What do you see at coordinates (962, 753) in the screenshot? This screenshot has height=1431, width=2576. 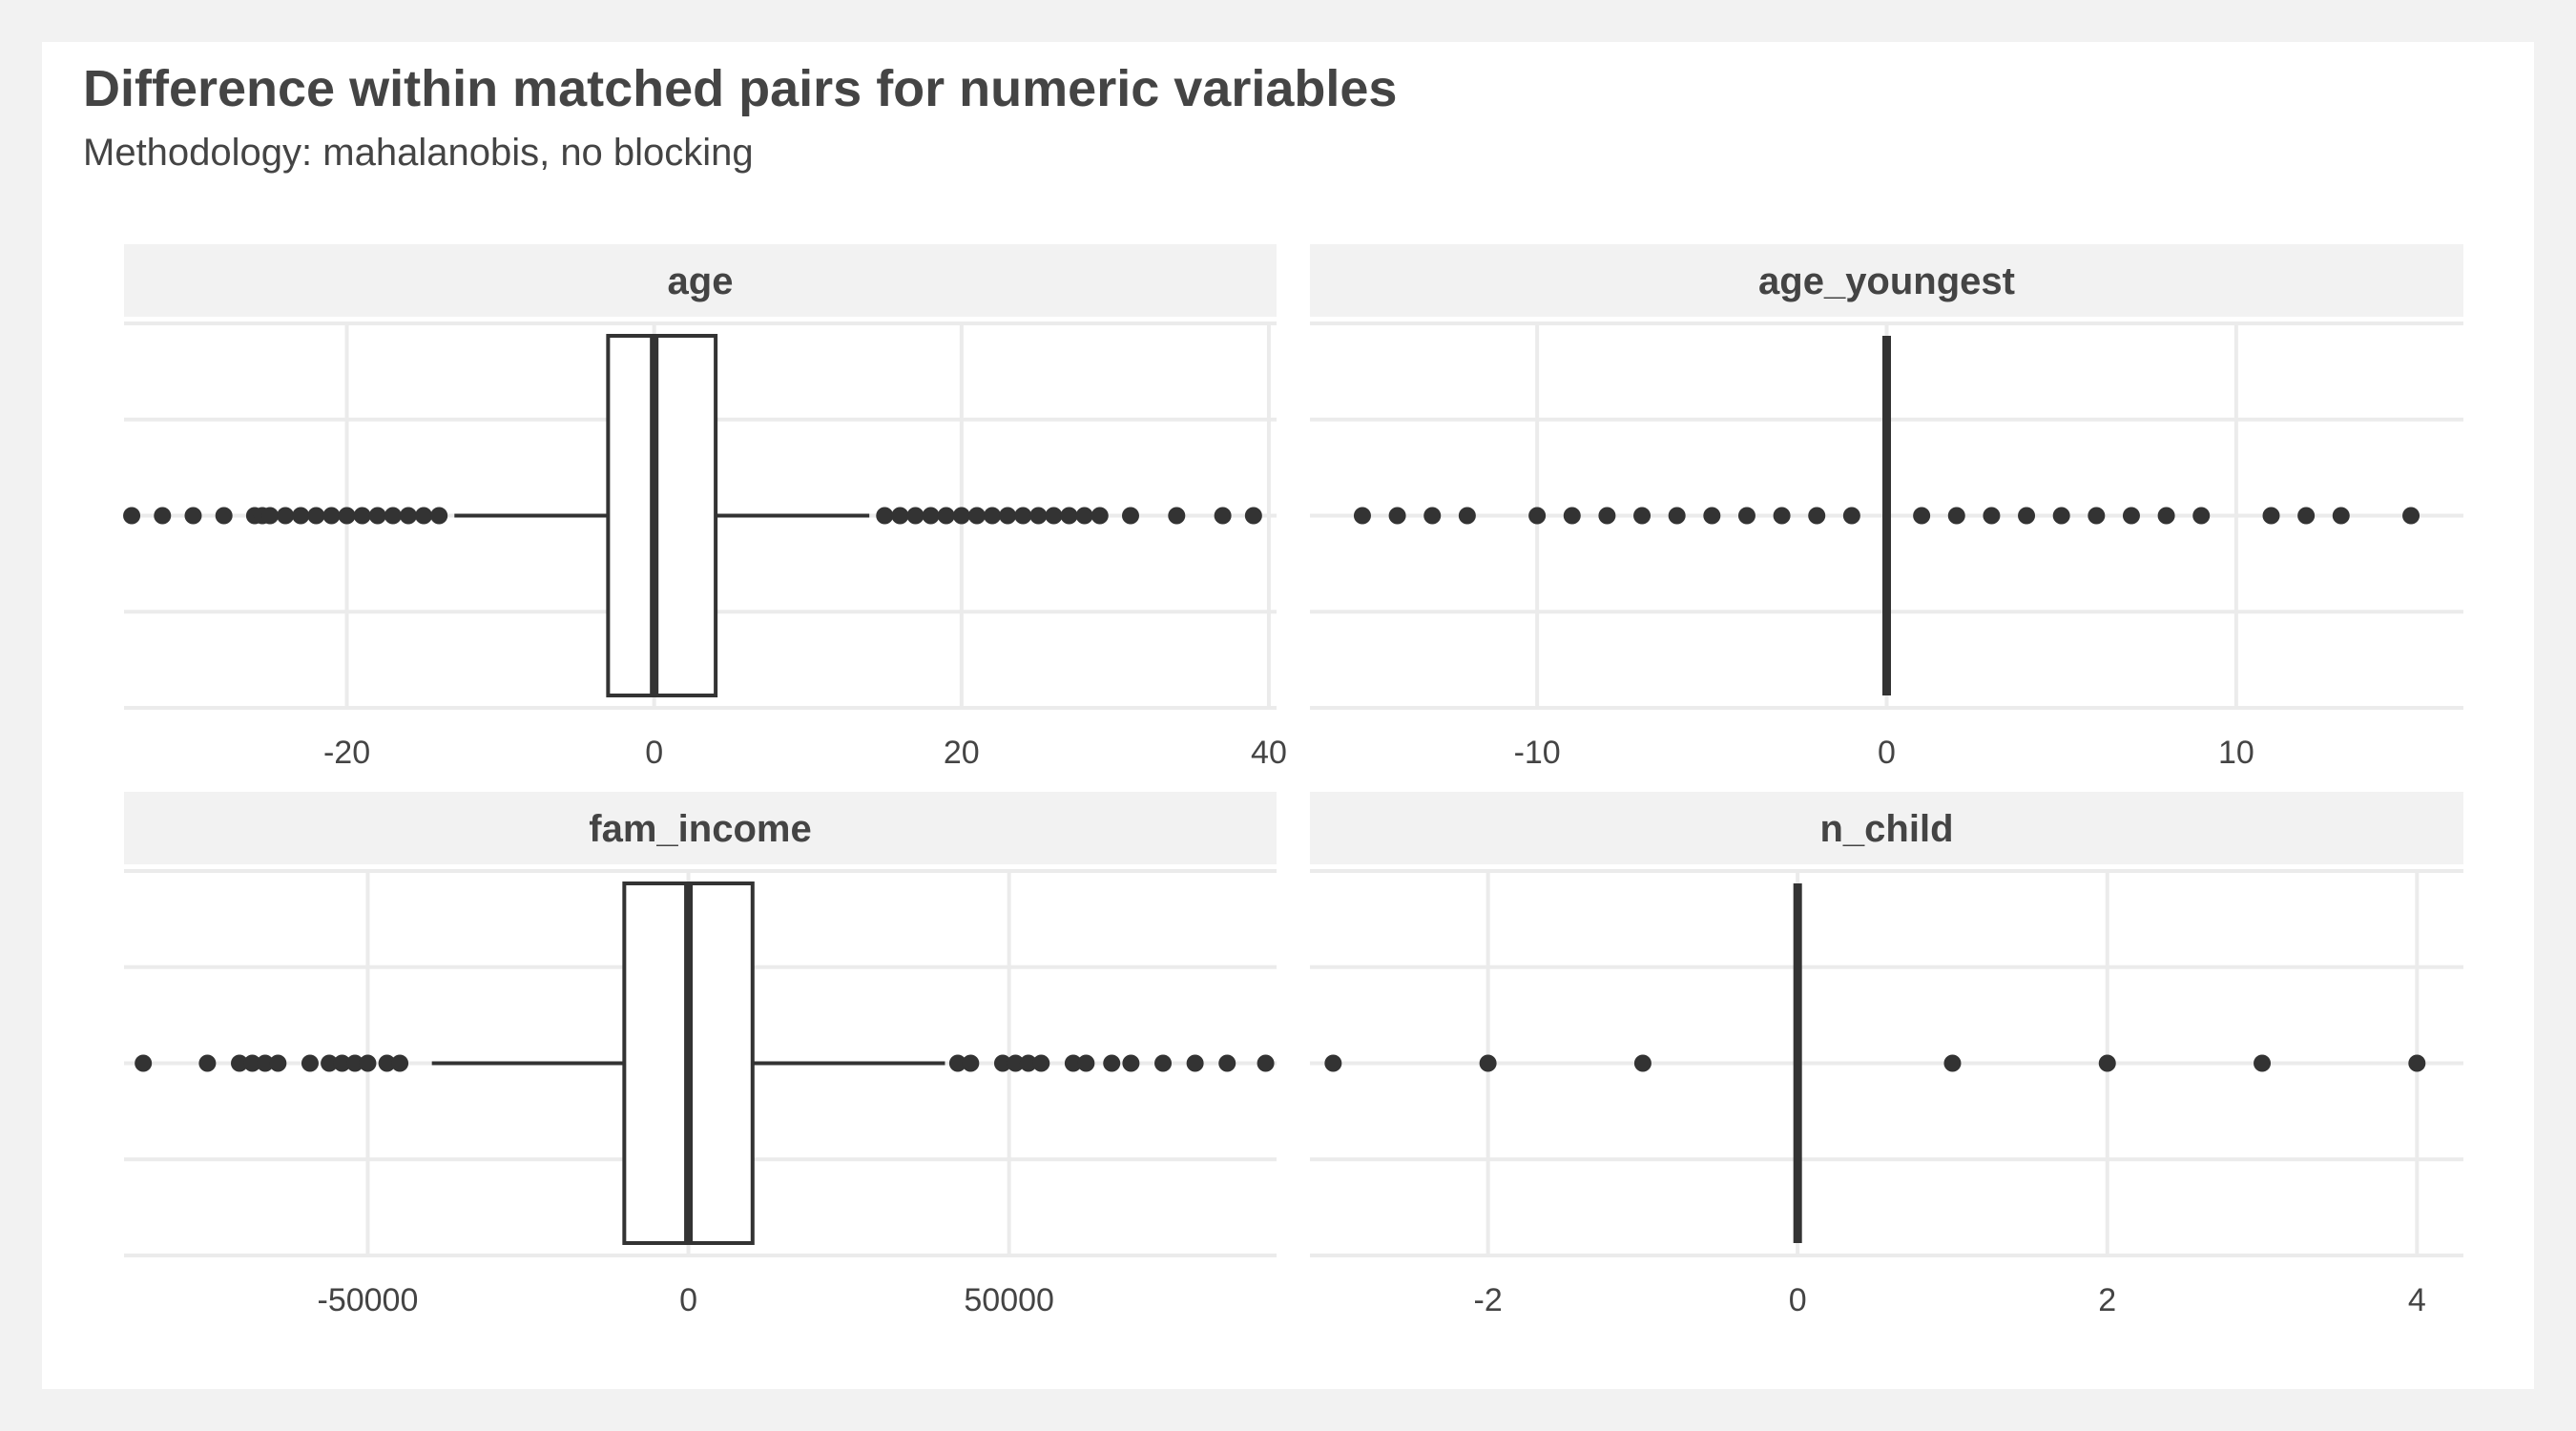 I see `x-tick-label: 20` at bounding box center [962, 753].